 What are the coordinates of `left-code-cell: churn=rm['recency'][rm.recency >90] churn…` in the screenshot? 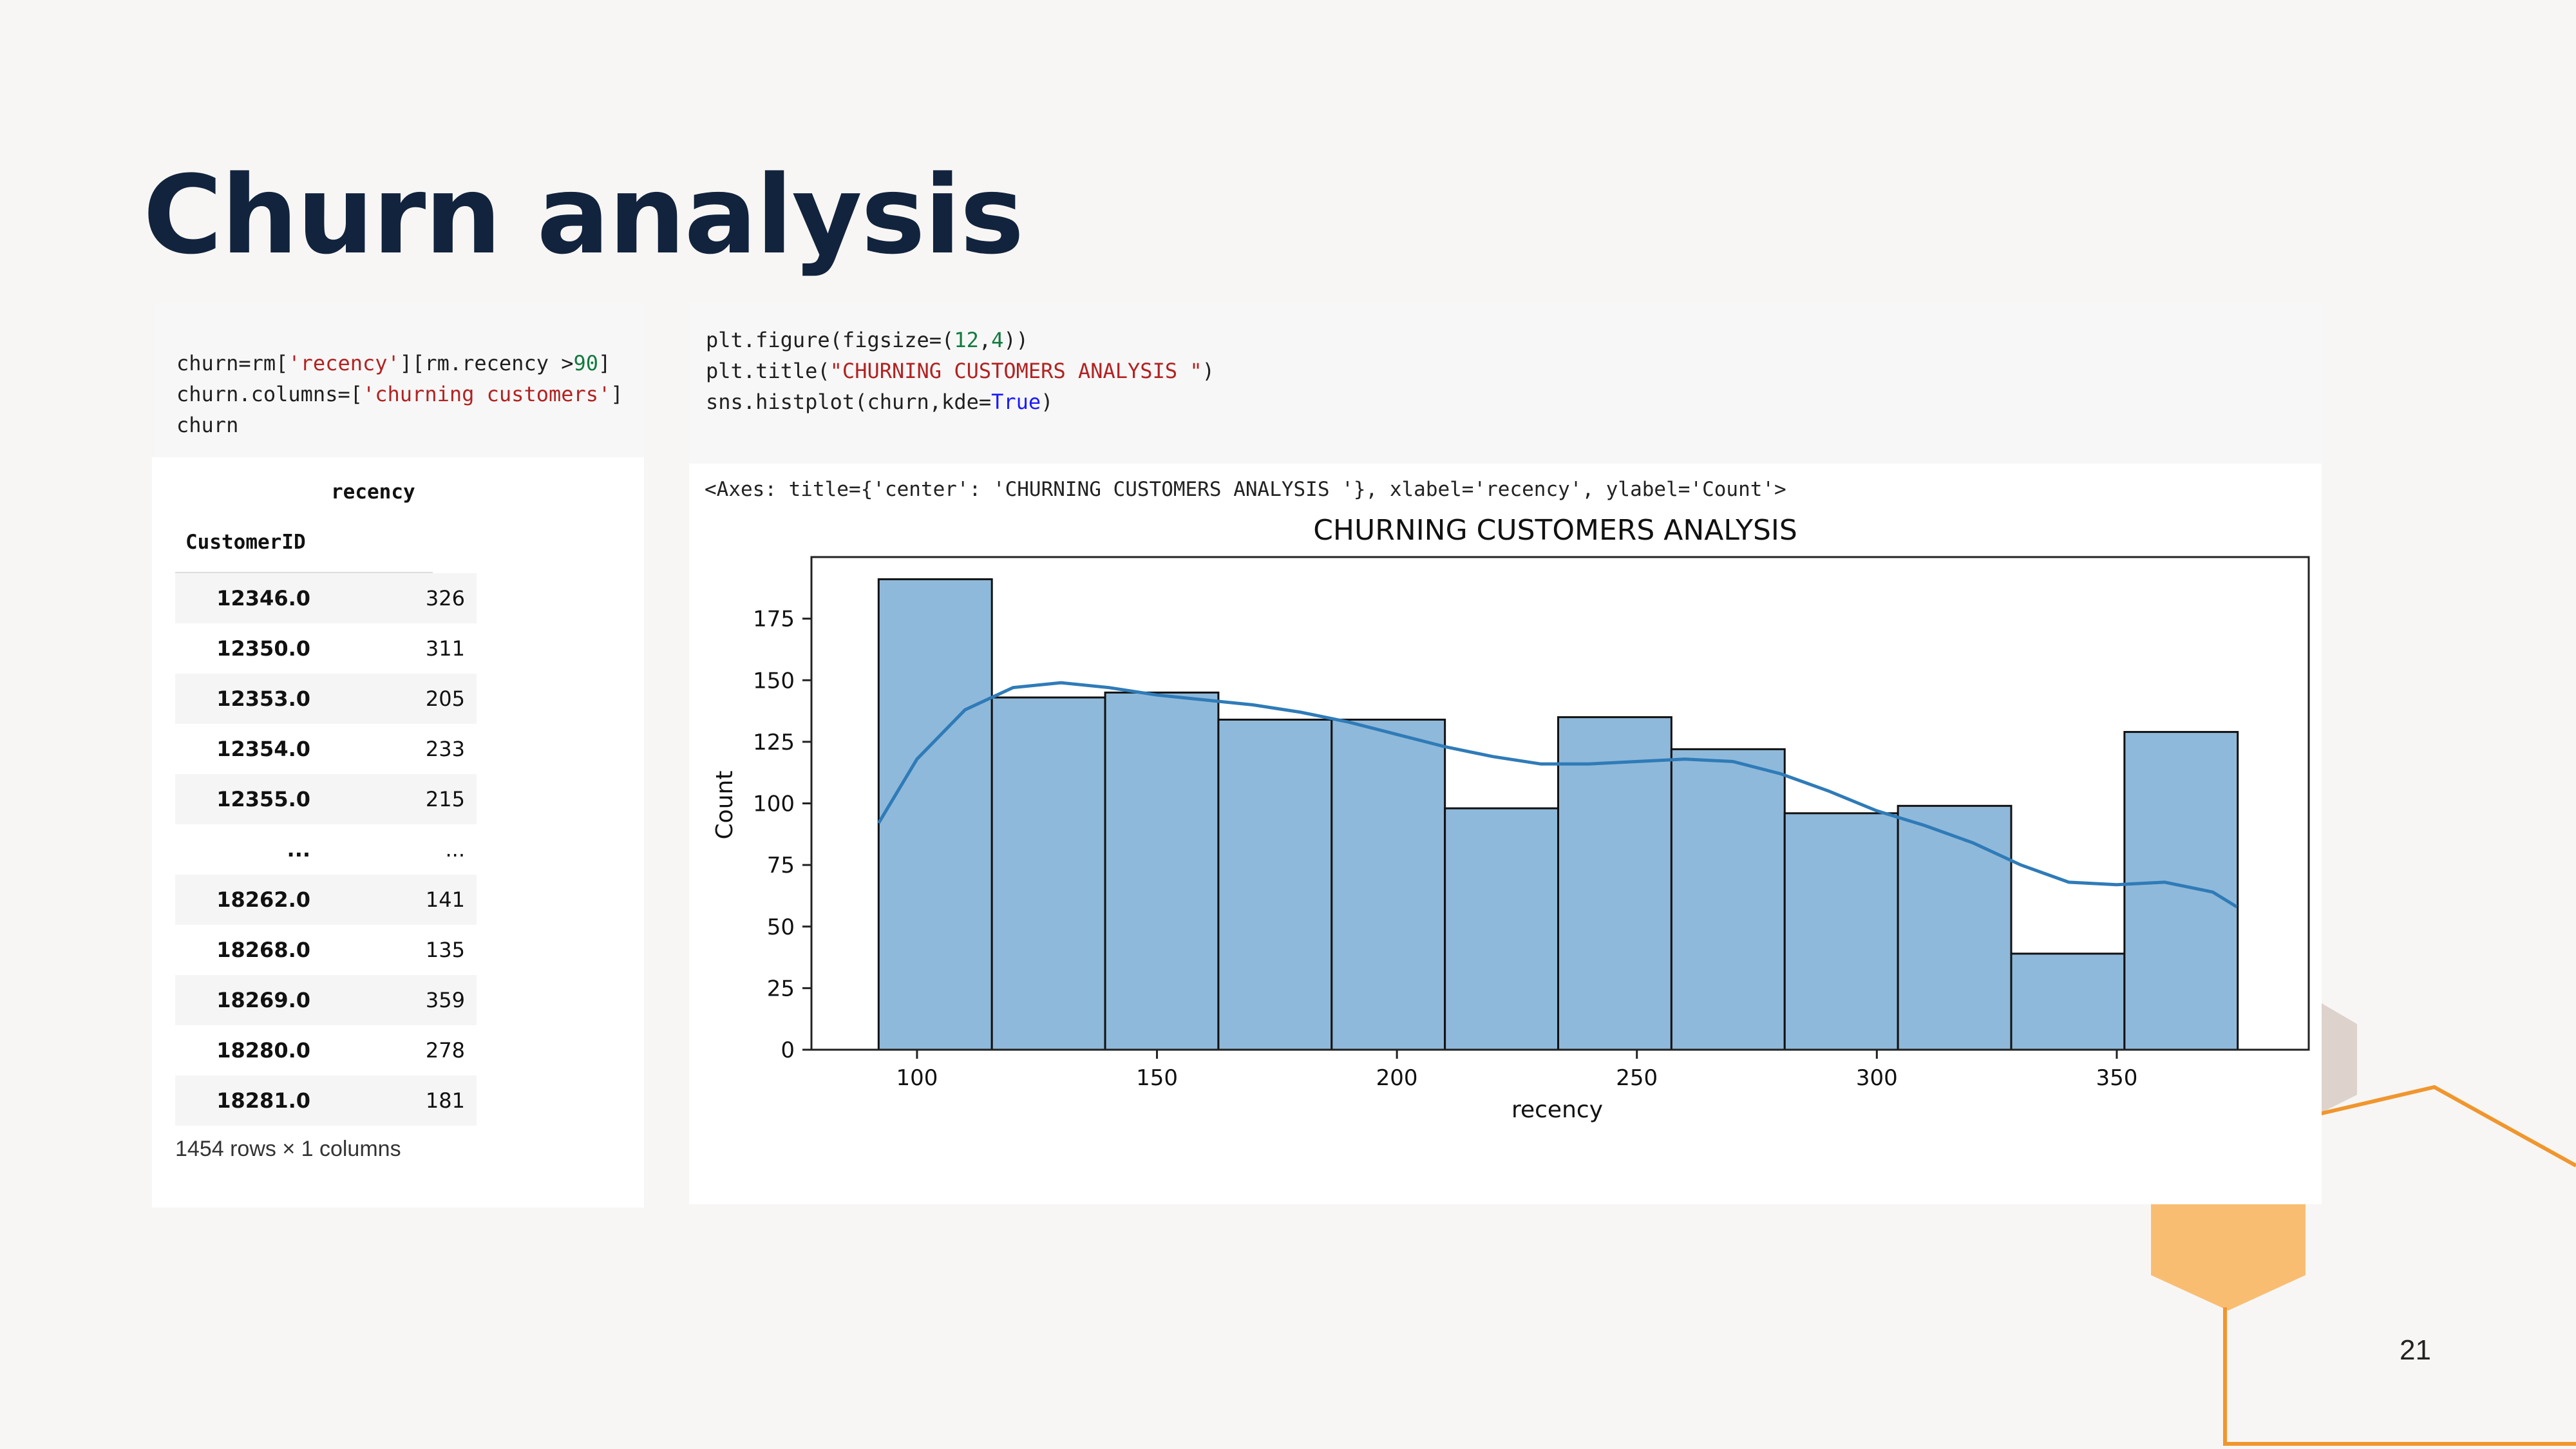 It's located at (399, 380).